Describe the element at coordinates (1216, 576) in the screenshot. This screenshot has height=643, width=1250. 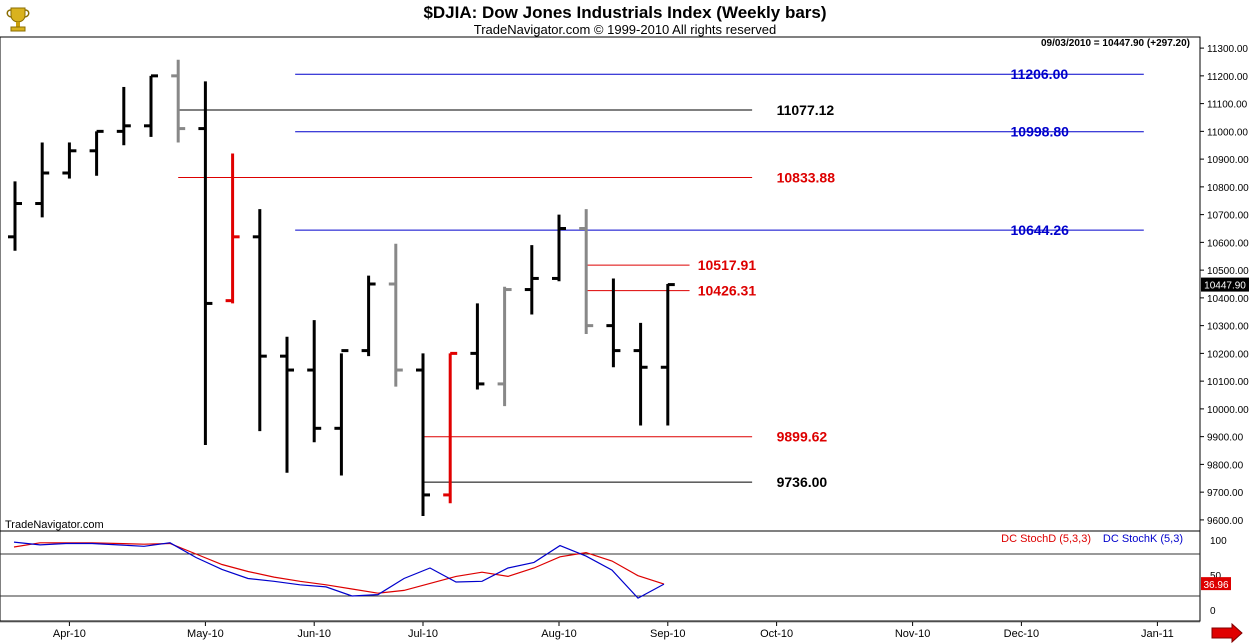
I see `stoch-y-tick-label: 50` at that location.